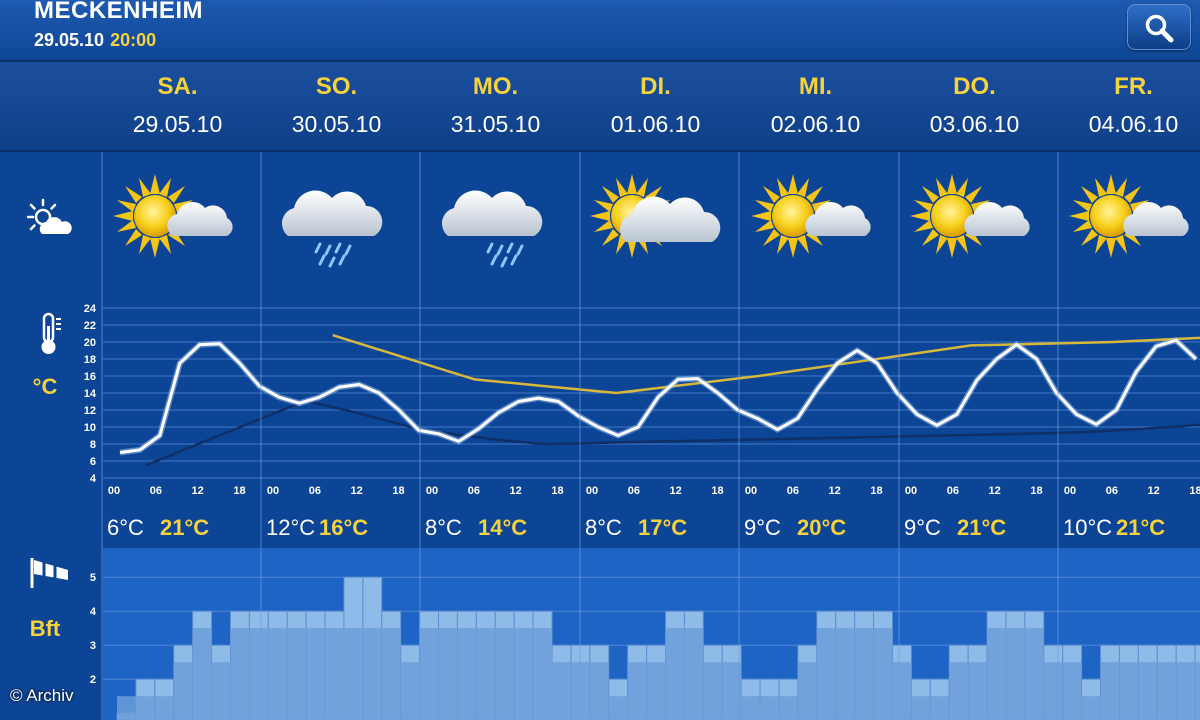 The width and height of the screenshot is (1200, 720). Describe the element at coordinates (336, 100) in the screenshot. I see `day-header: SO. 30.05.10` at that location.